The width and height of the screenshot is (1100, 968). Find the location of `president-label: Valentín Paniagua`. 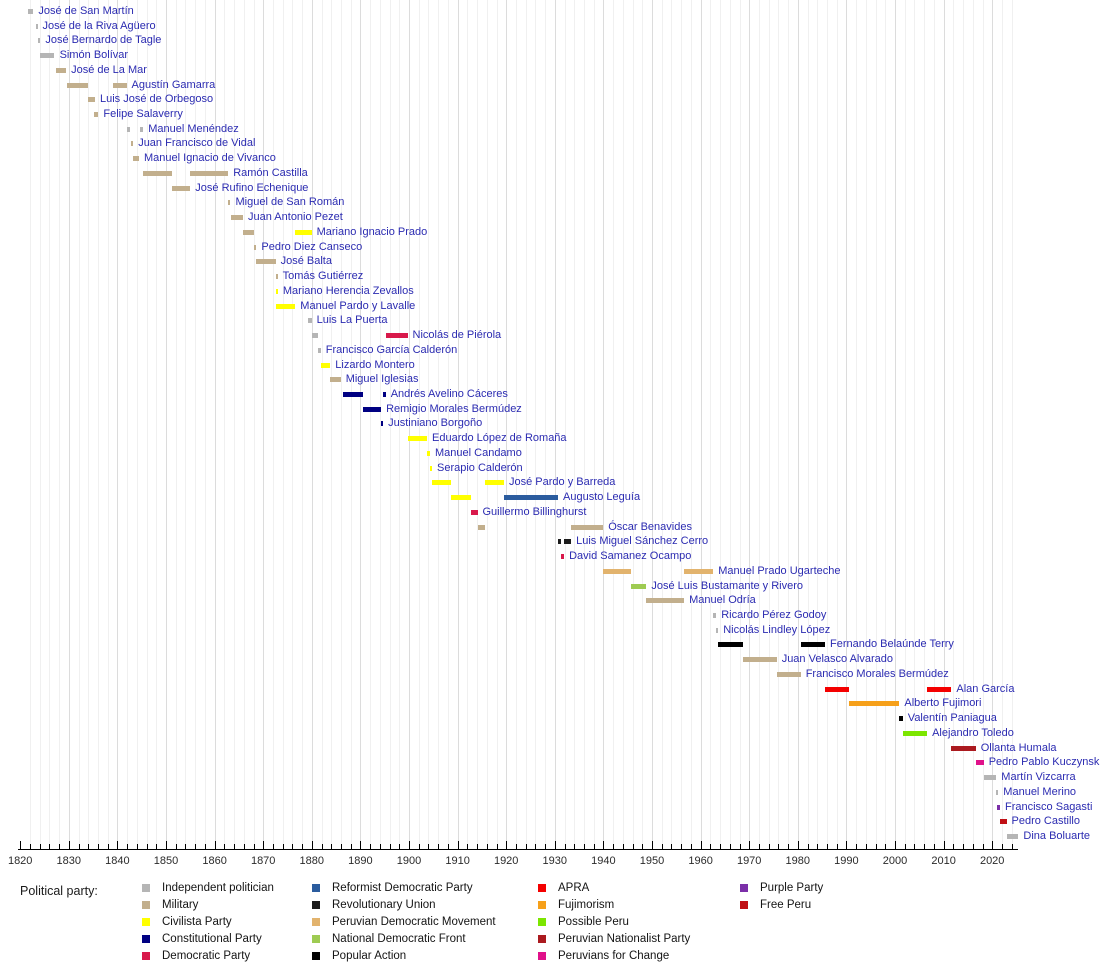

president-label: Valentín Paniagua is located at coordinates (952, 718).